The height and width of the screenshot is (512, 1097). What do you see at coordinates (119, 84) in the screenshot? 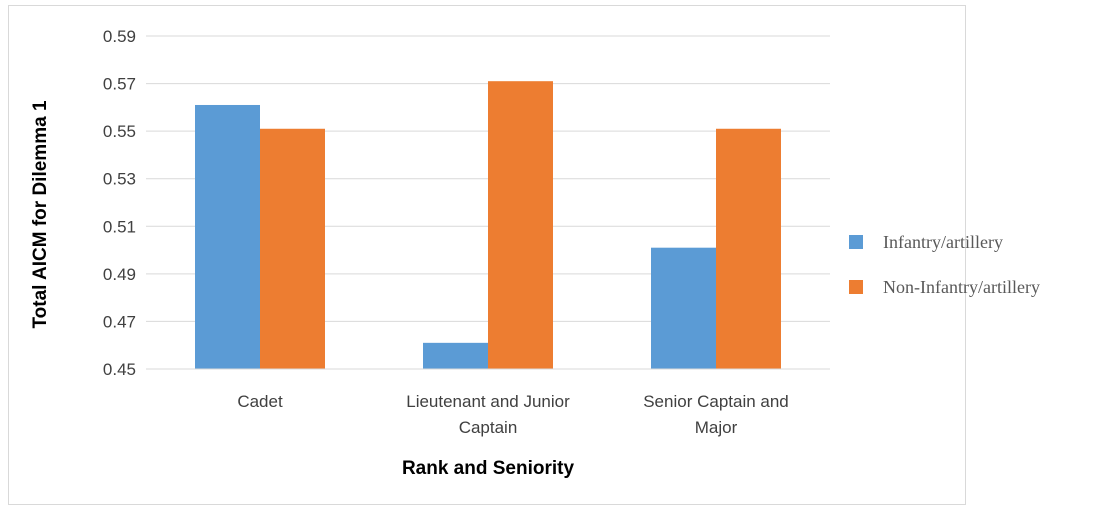
I see `y-tick-label: 0.57` at bounding box center [119, 84].